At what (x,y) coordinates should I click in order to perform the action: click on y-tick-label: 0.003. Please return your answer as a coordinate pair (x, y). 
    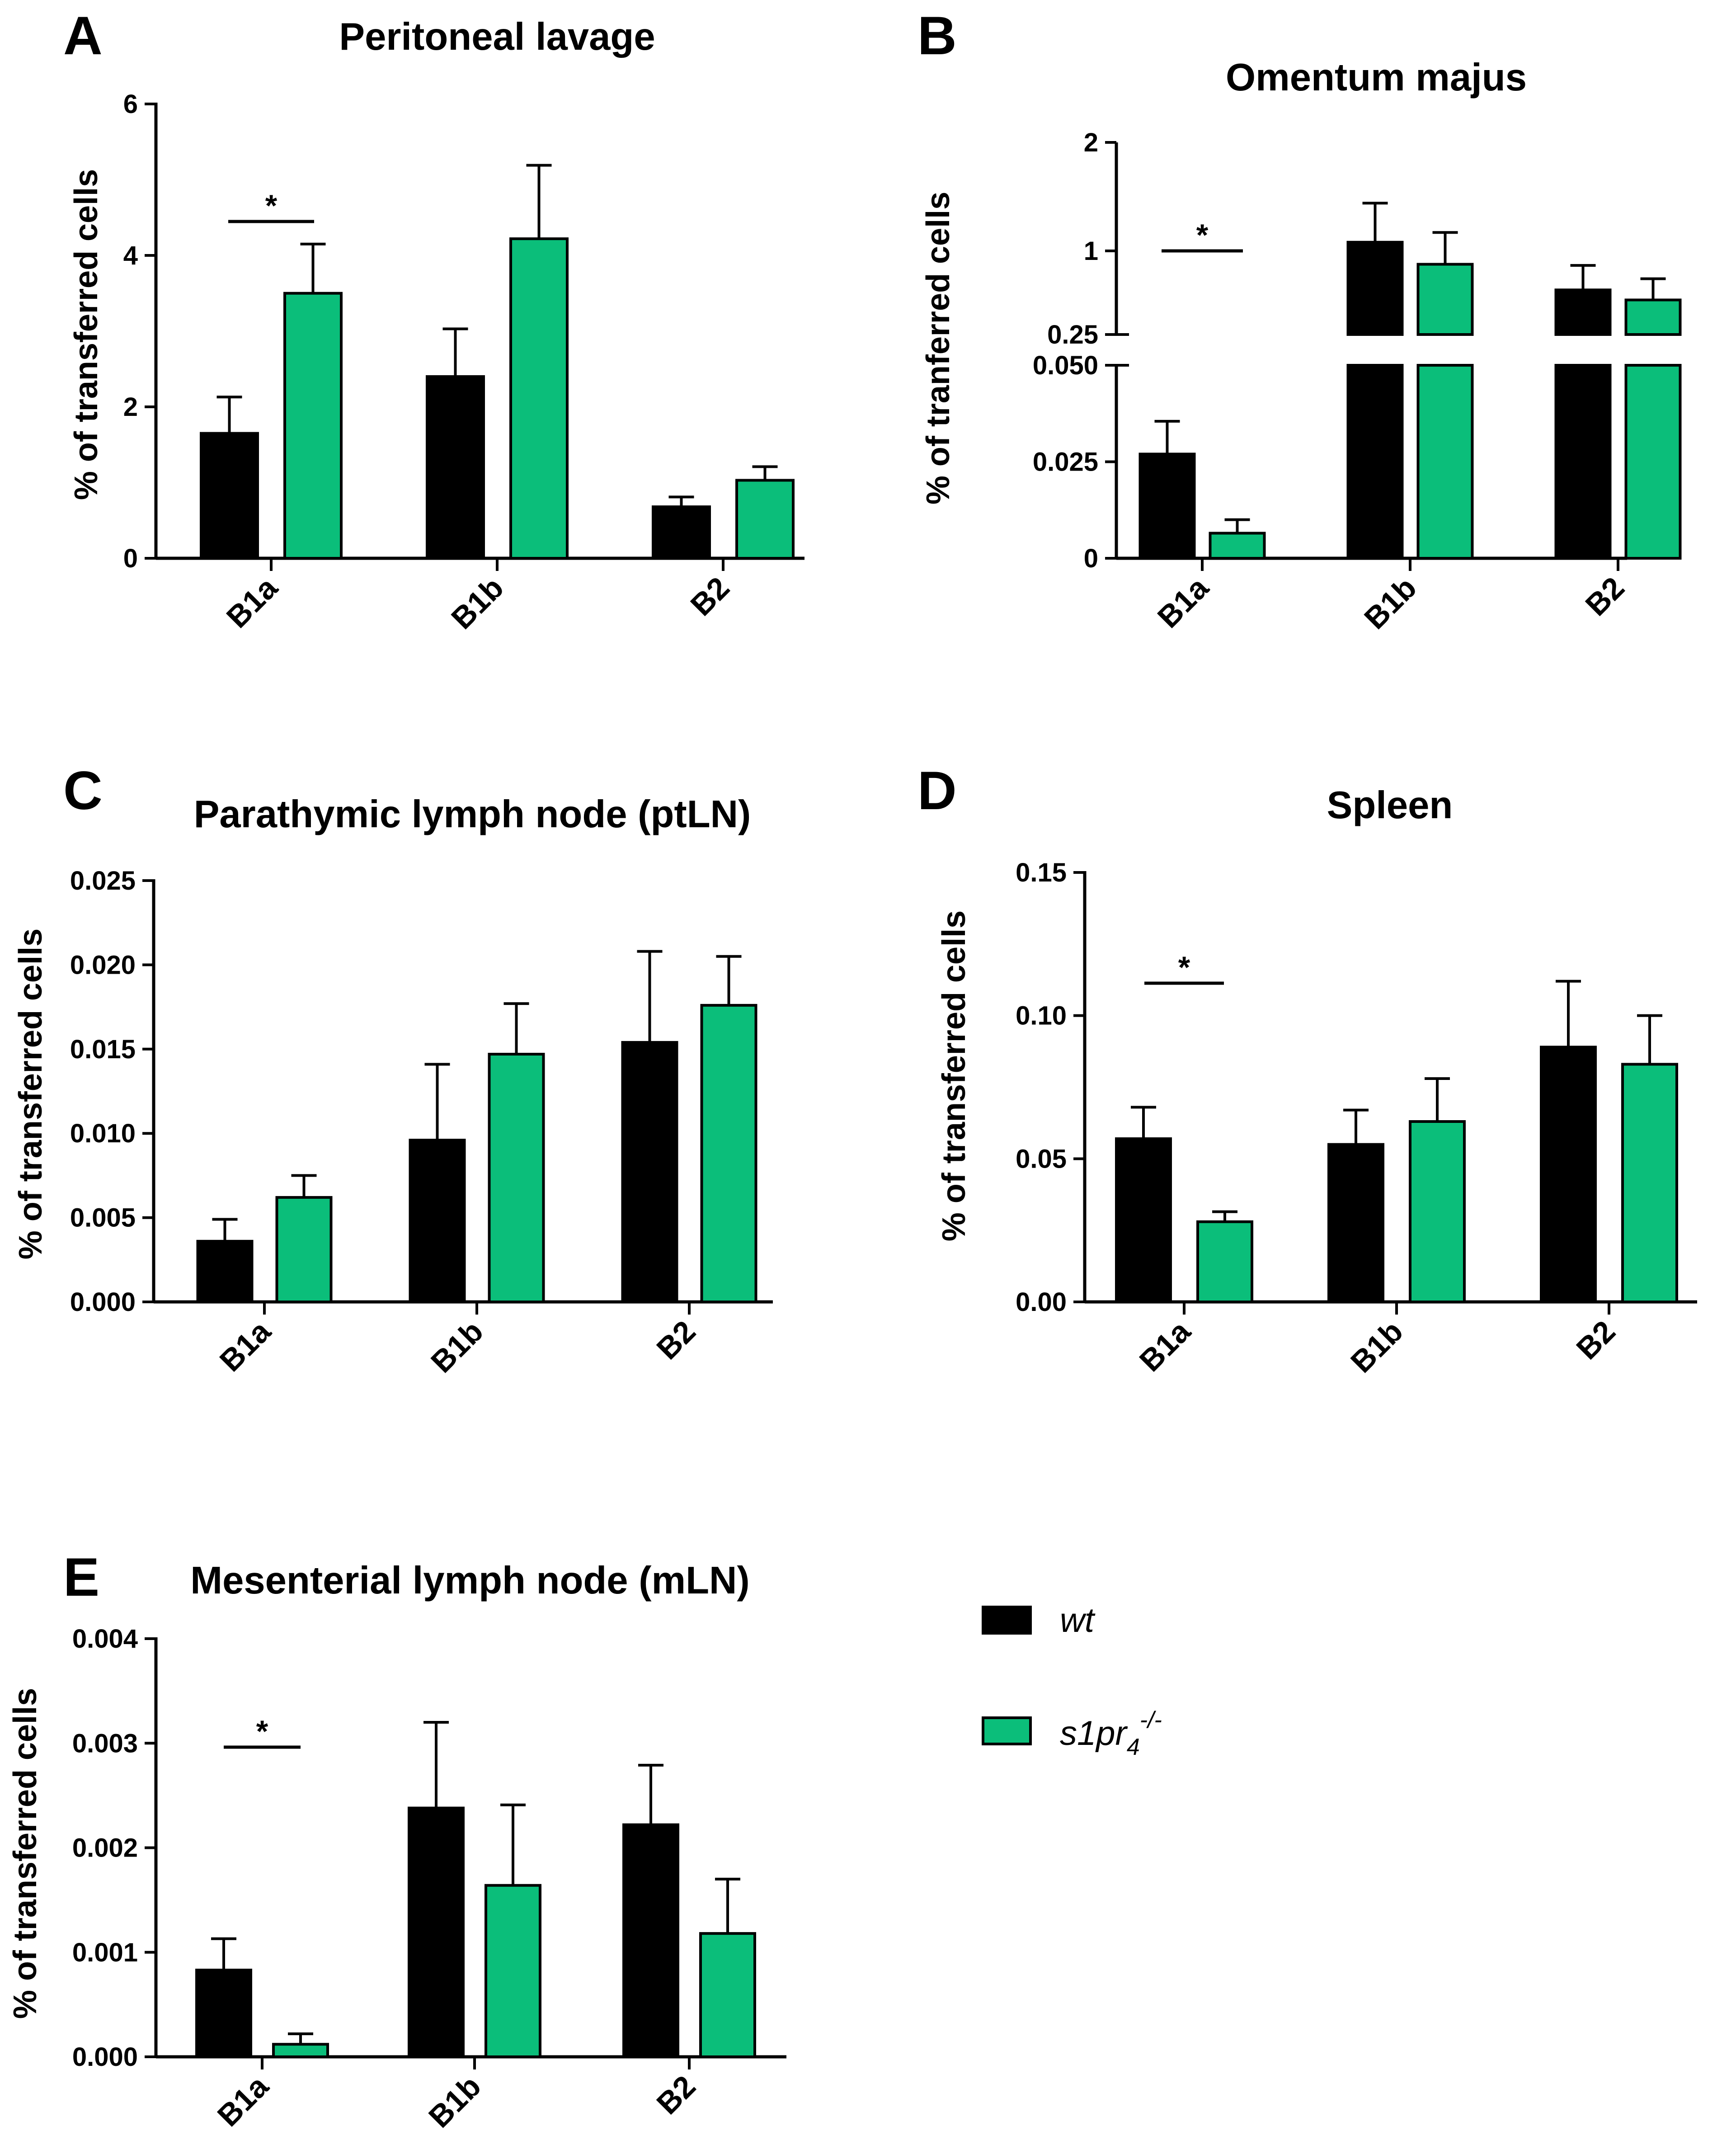
    Looking at the image, I should click on (105, 1744).